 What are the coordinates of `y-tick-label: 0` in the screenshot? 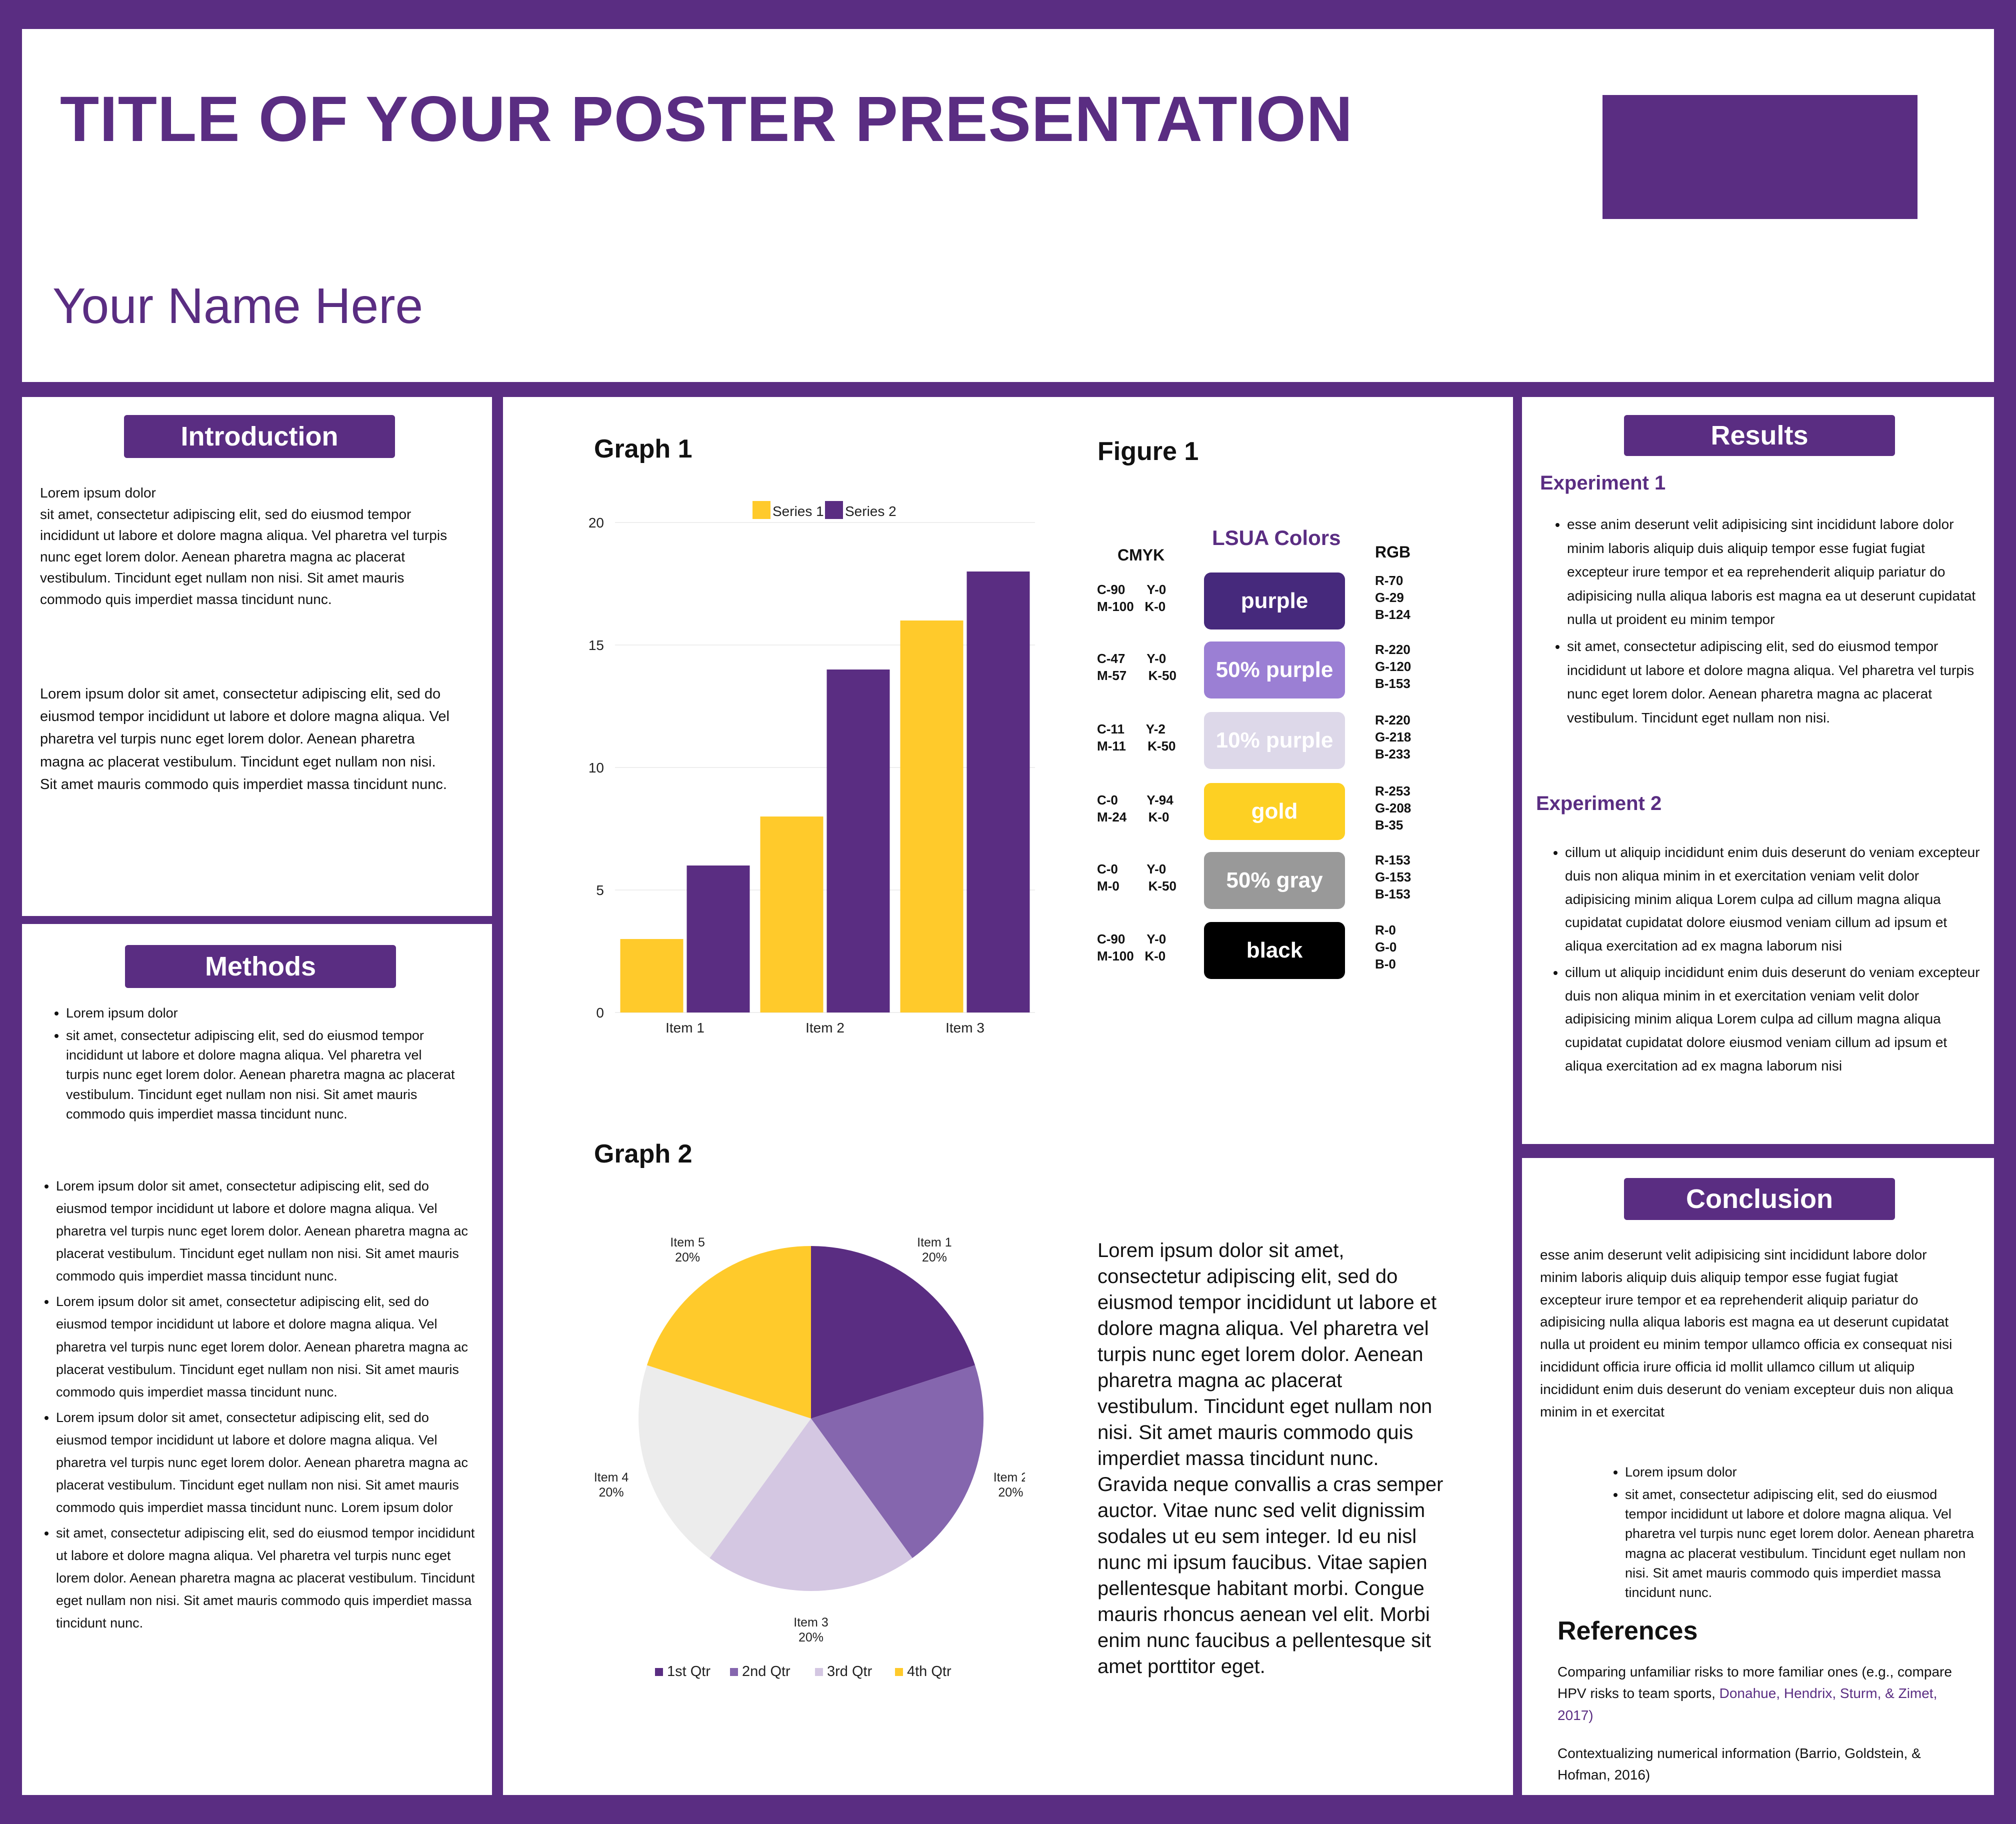 It's located at (600, 1012).